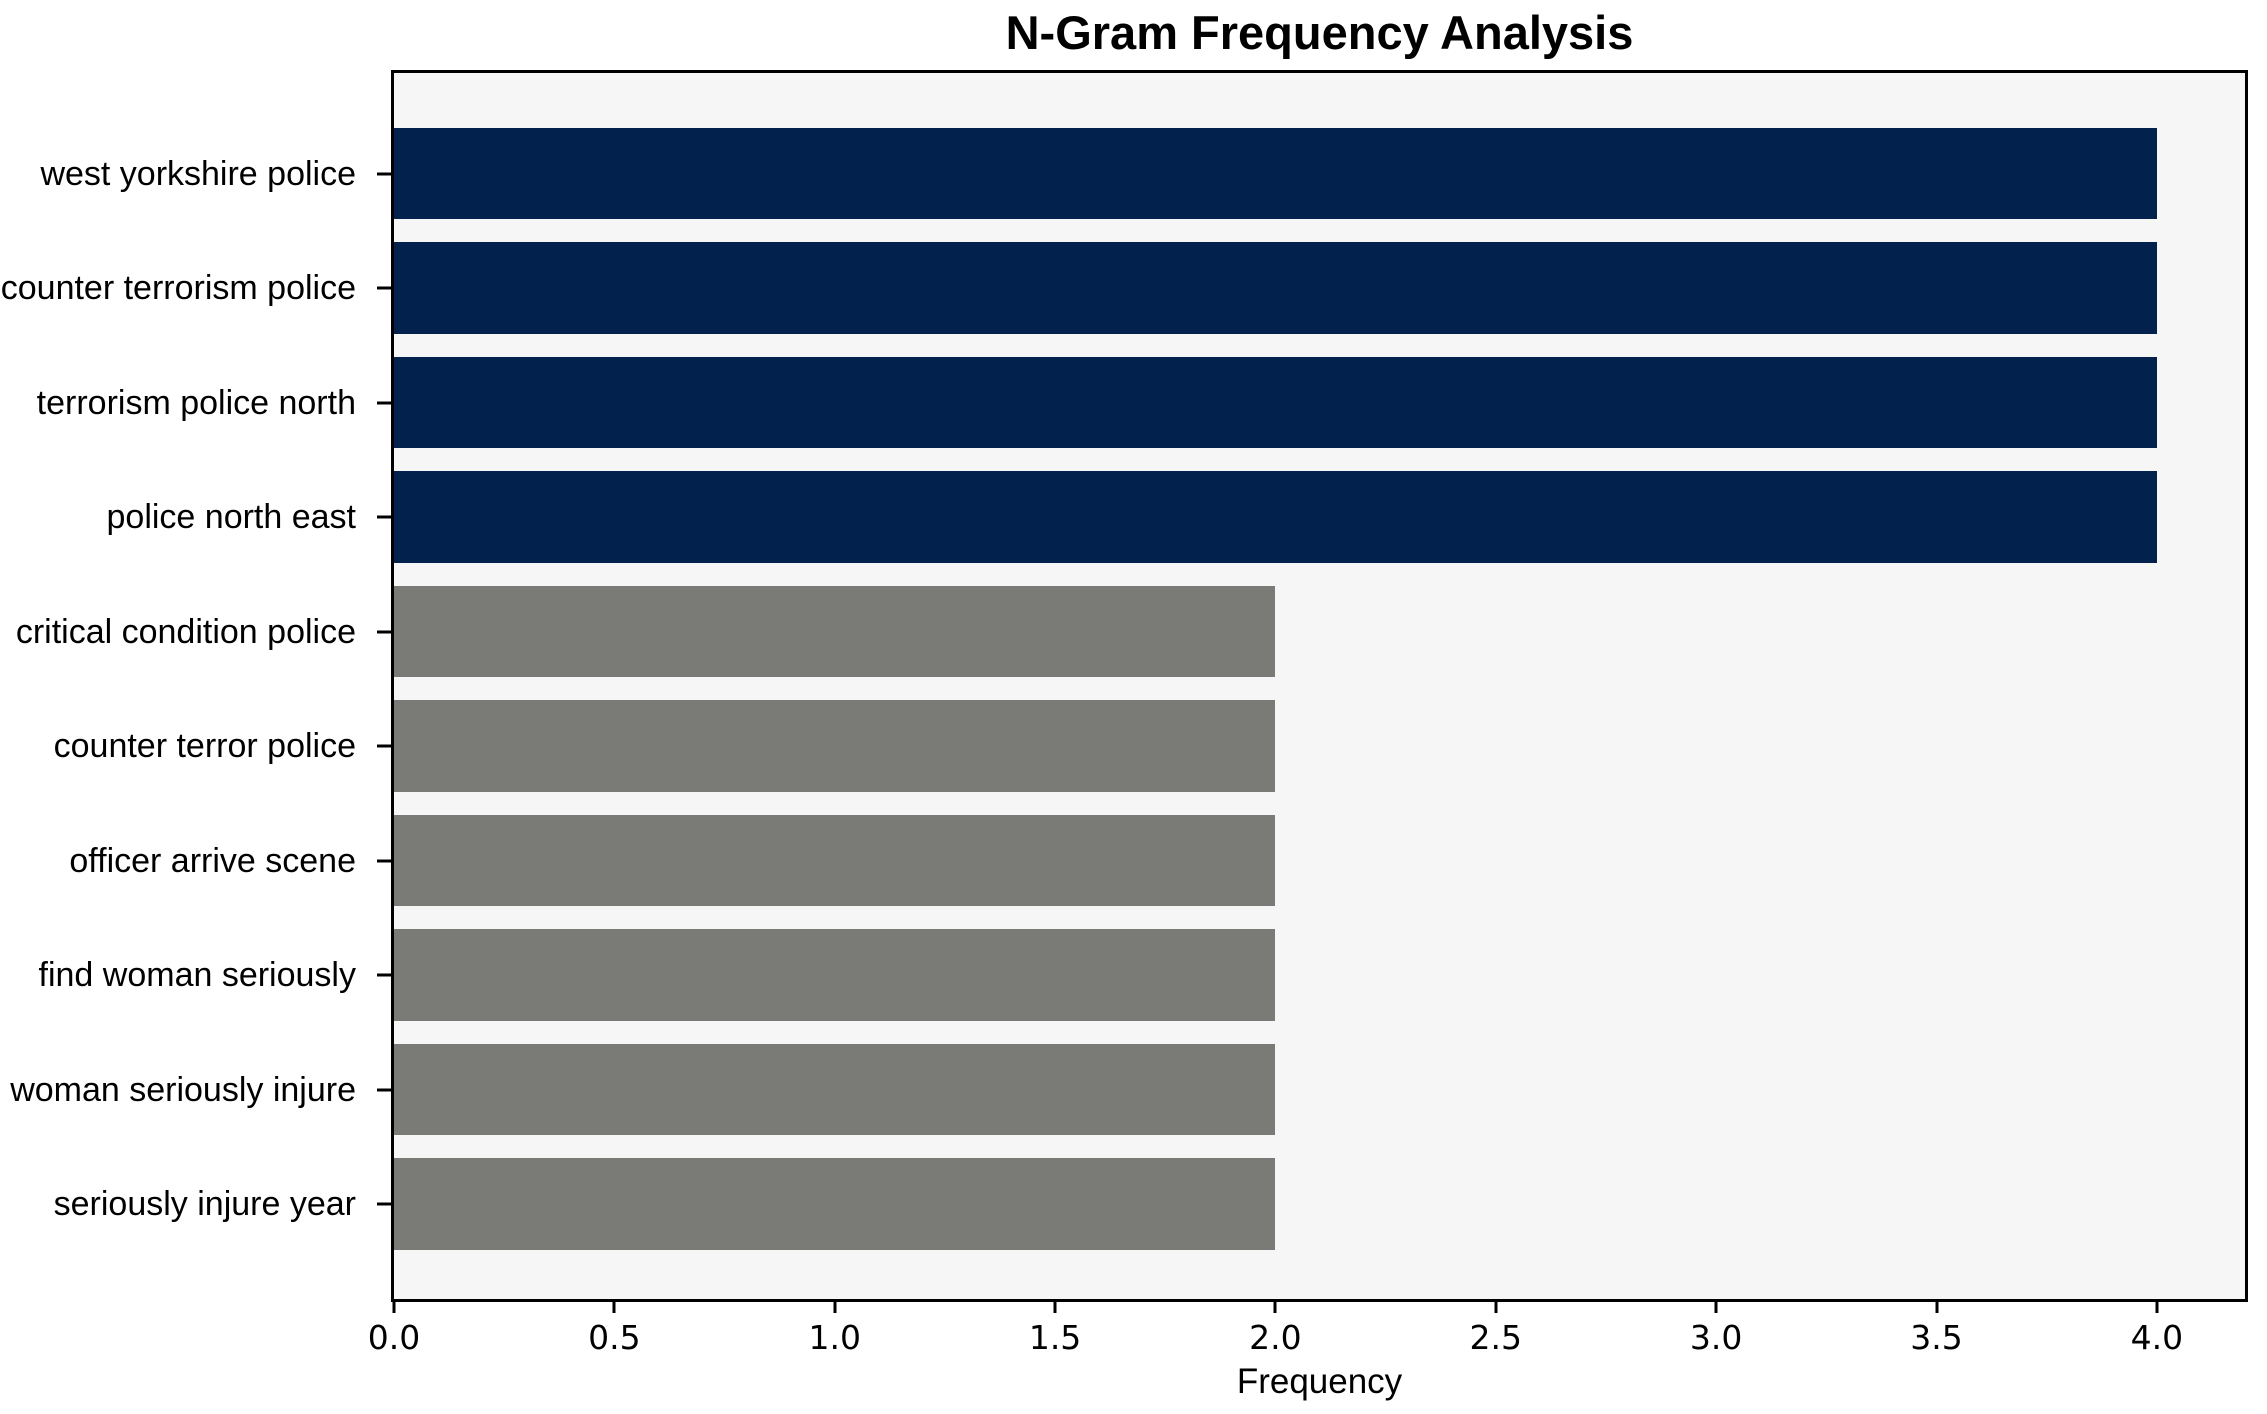 The height and width of the screenshot is (1414, 2267). I want to click on x-tick-label: 3.0, so click(1716, 1337).